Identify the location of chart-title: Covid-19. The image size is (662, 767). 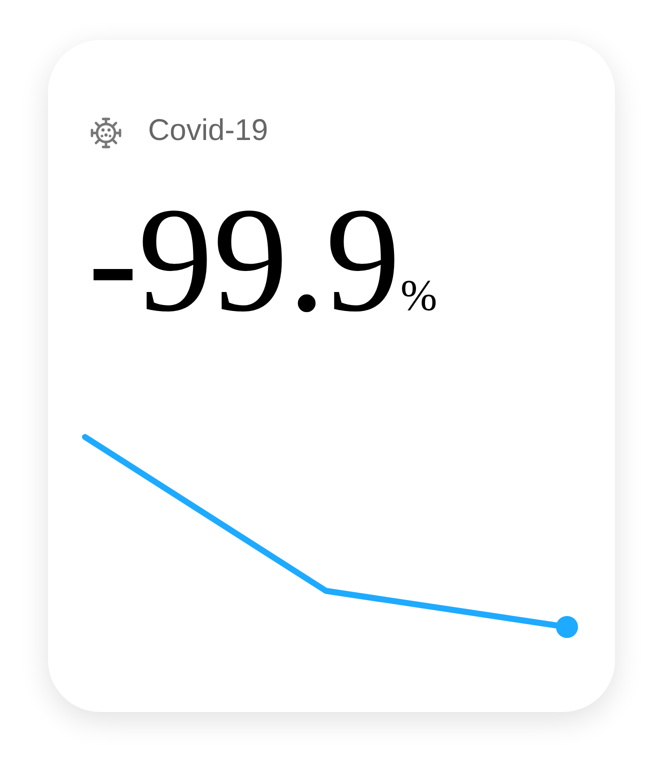
(208, 131).